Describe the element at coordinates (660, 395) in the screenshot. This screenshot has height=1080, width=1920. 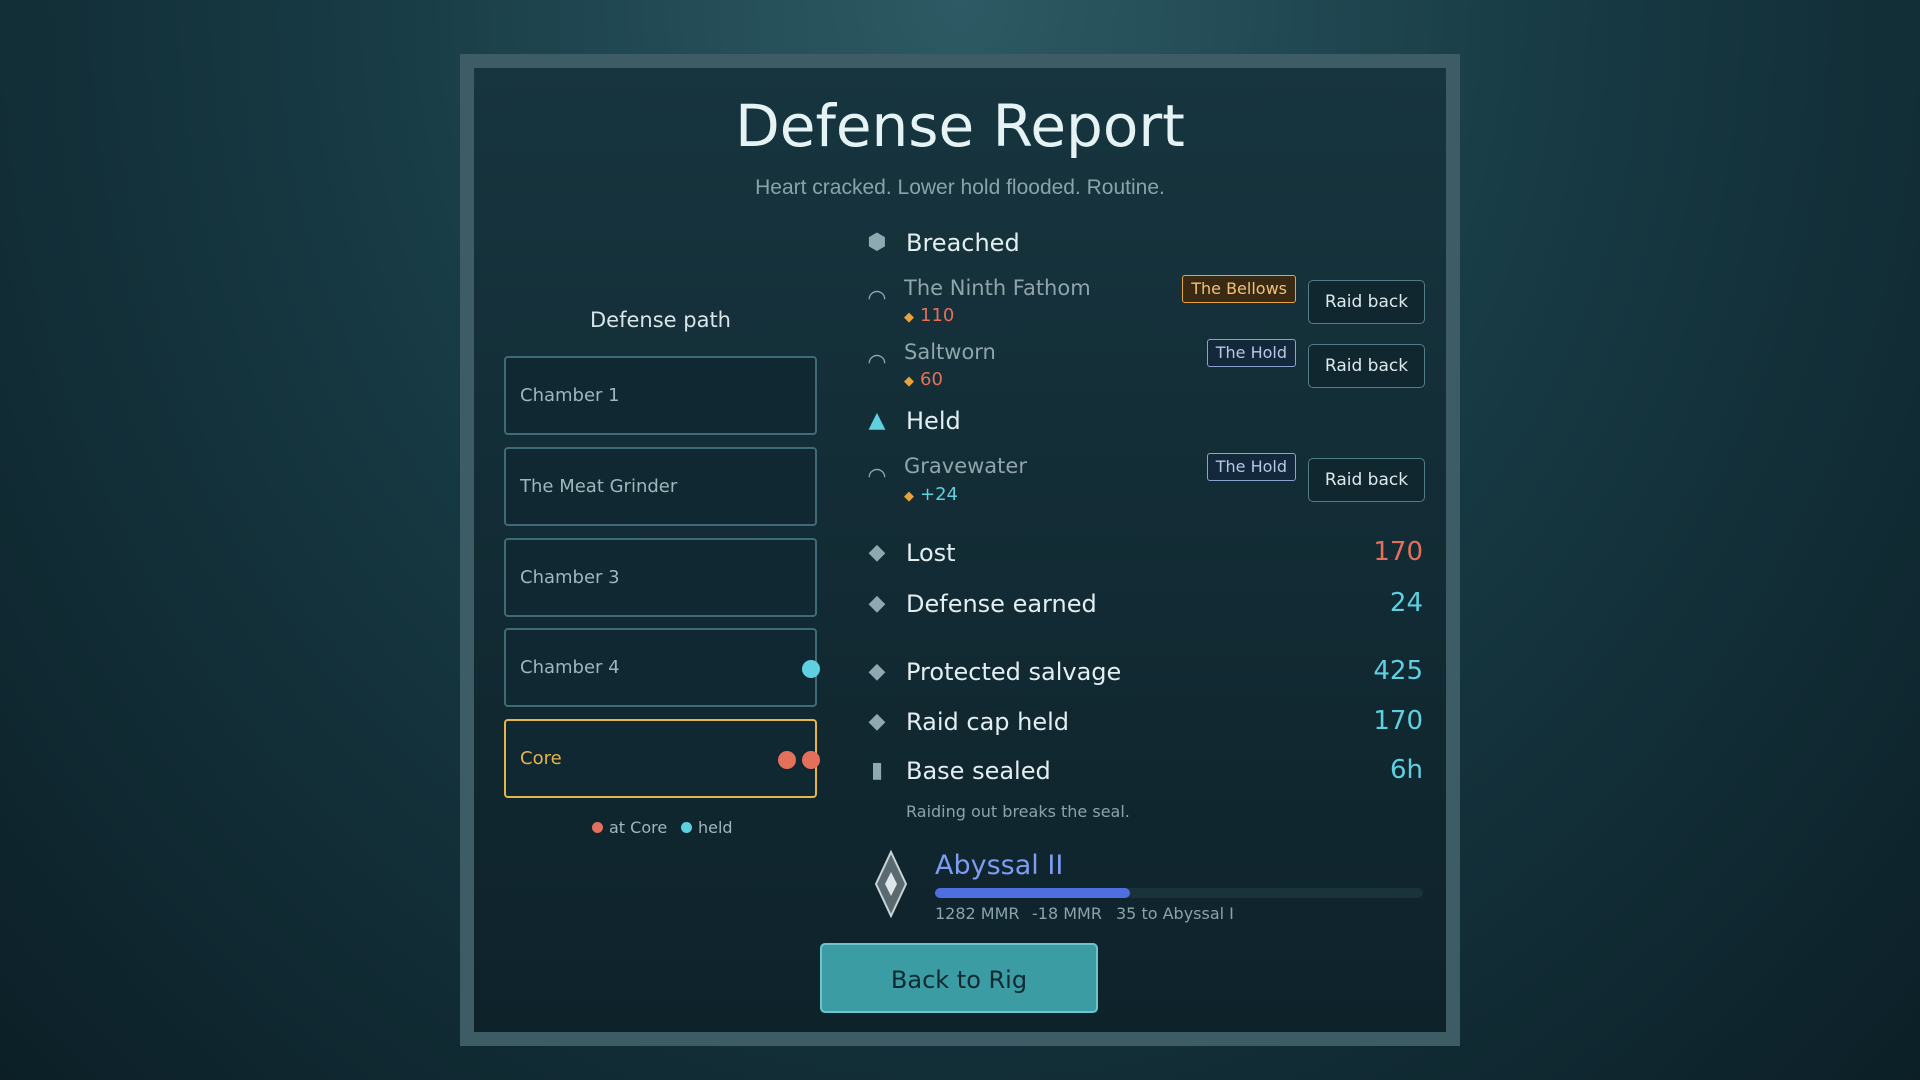
I see `chamber: Chamber 1` at that location.